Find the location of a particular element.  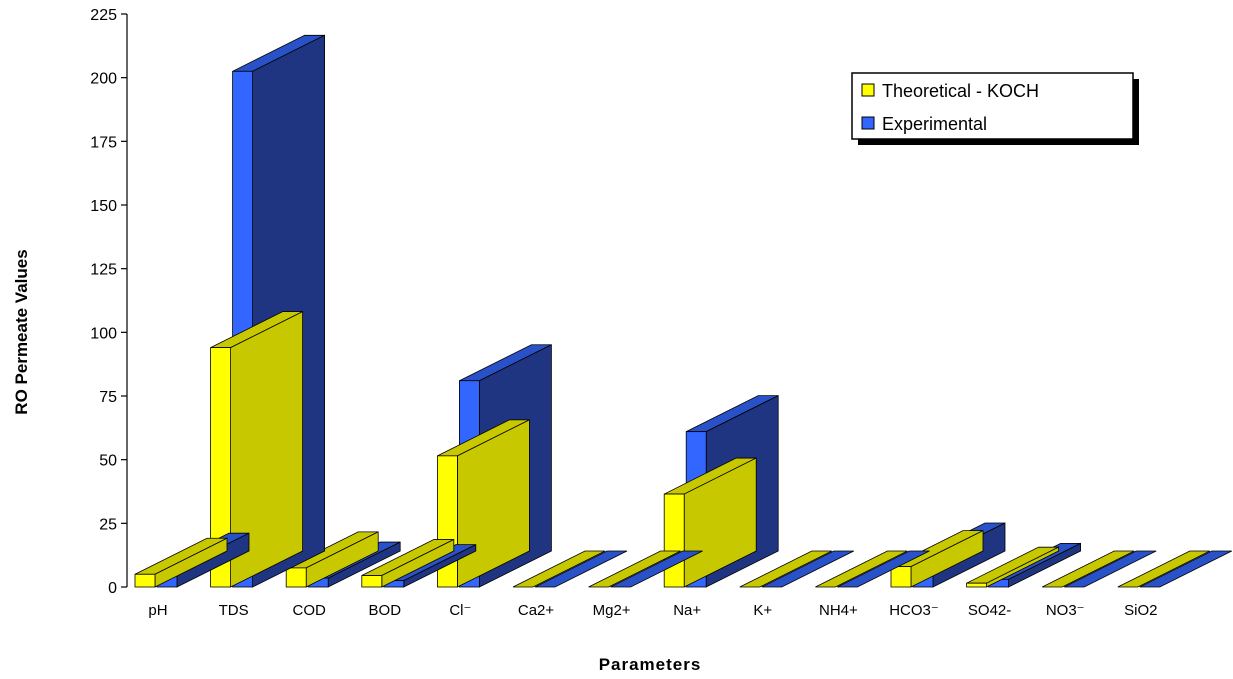

y-tick-label: 175 is located at coordinates (103, 142).